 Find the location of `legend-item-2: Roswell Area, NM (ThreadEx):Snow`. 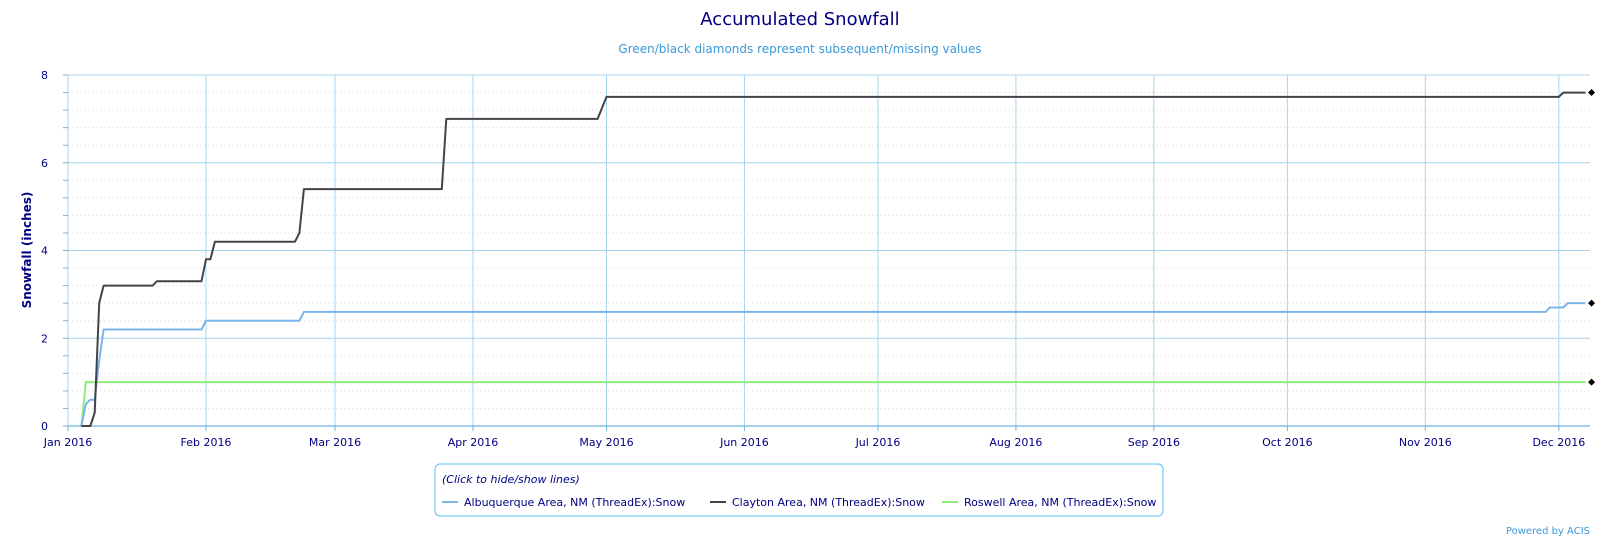

legend-item-2: Roswell Area, NM (ThreadEx):Snow is located at coordinates (1049, 502).